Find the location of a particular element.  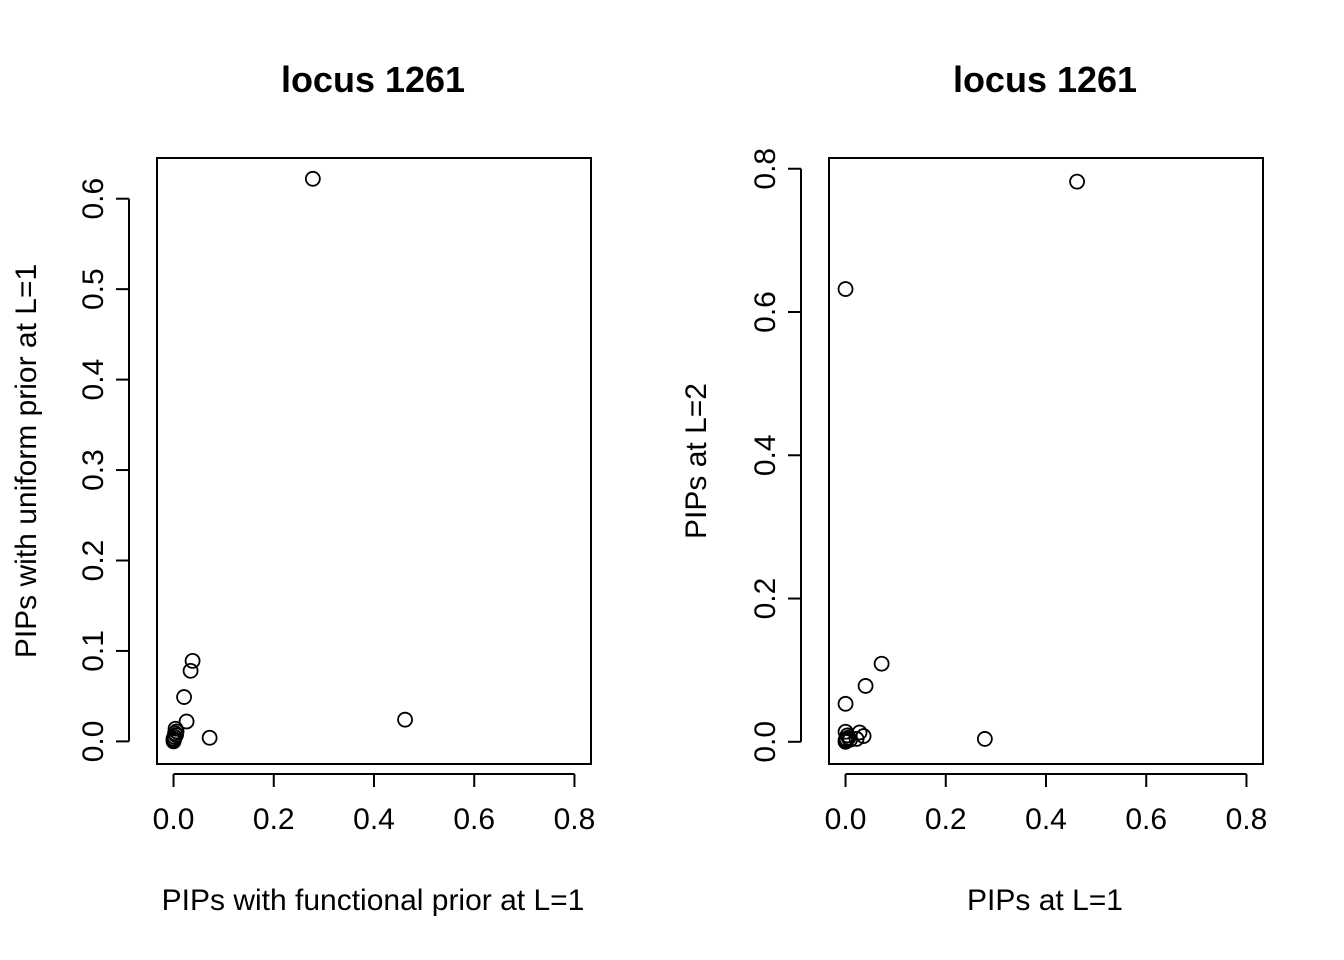

x-axis-label: PIPs at L=1 is located at coordinates (1045, 900).